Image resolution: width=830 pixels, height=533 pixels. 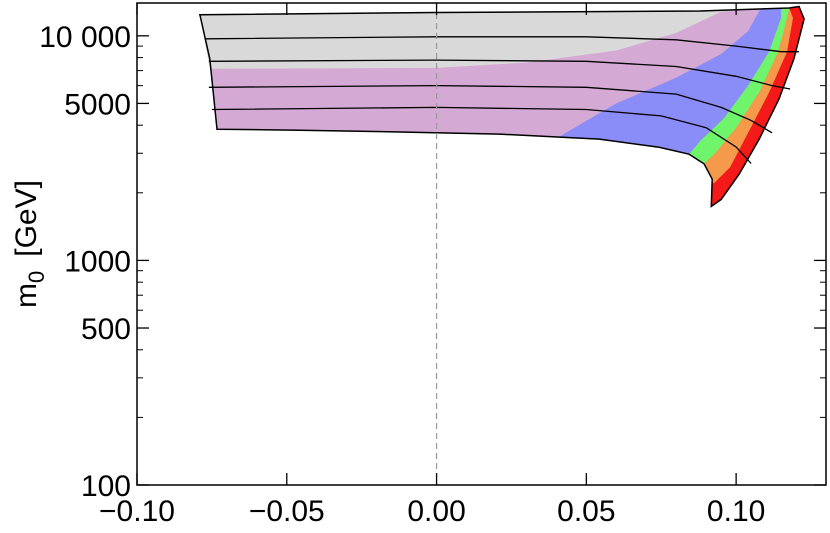 I want to click on y-axis-label: m0 [GeV], so click(x=29, y=244).